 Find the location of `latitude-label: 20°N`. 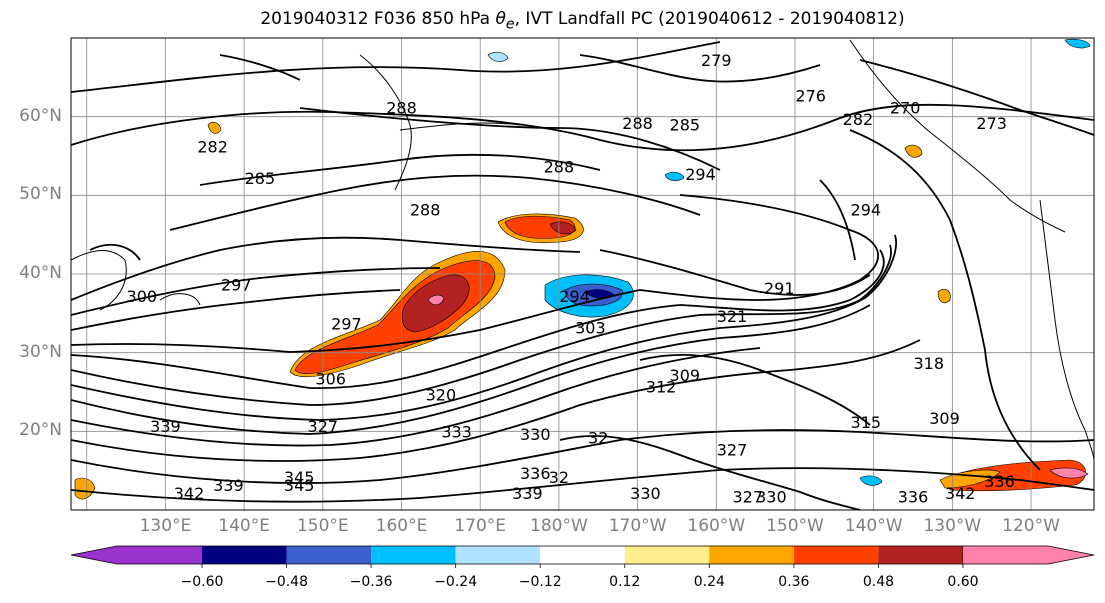

latitude-label: 20°N is located at coordinates (40, 430).